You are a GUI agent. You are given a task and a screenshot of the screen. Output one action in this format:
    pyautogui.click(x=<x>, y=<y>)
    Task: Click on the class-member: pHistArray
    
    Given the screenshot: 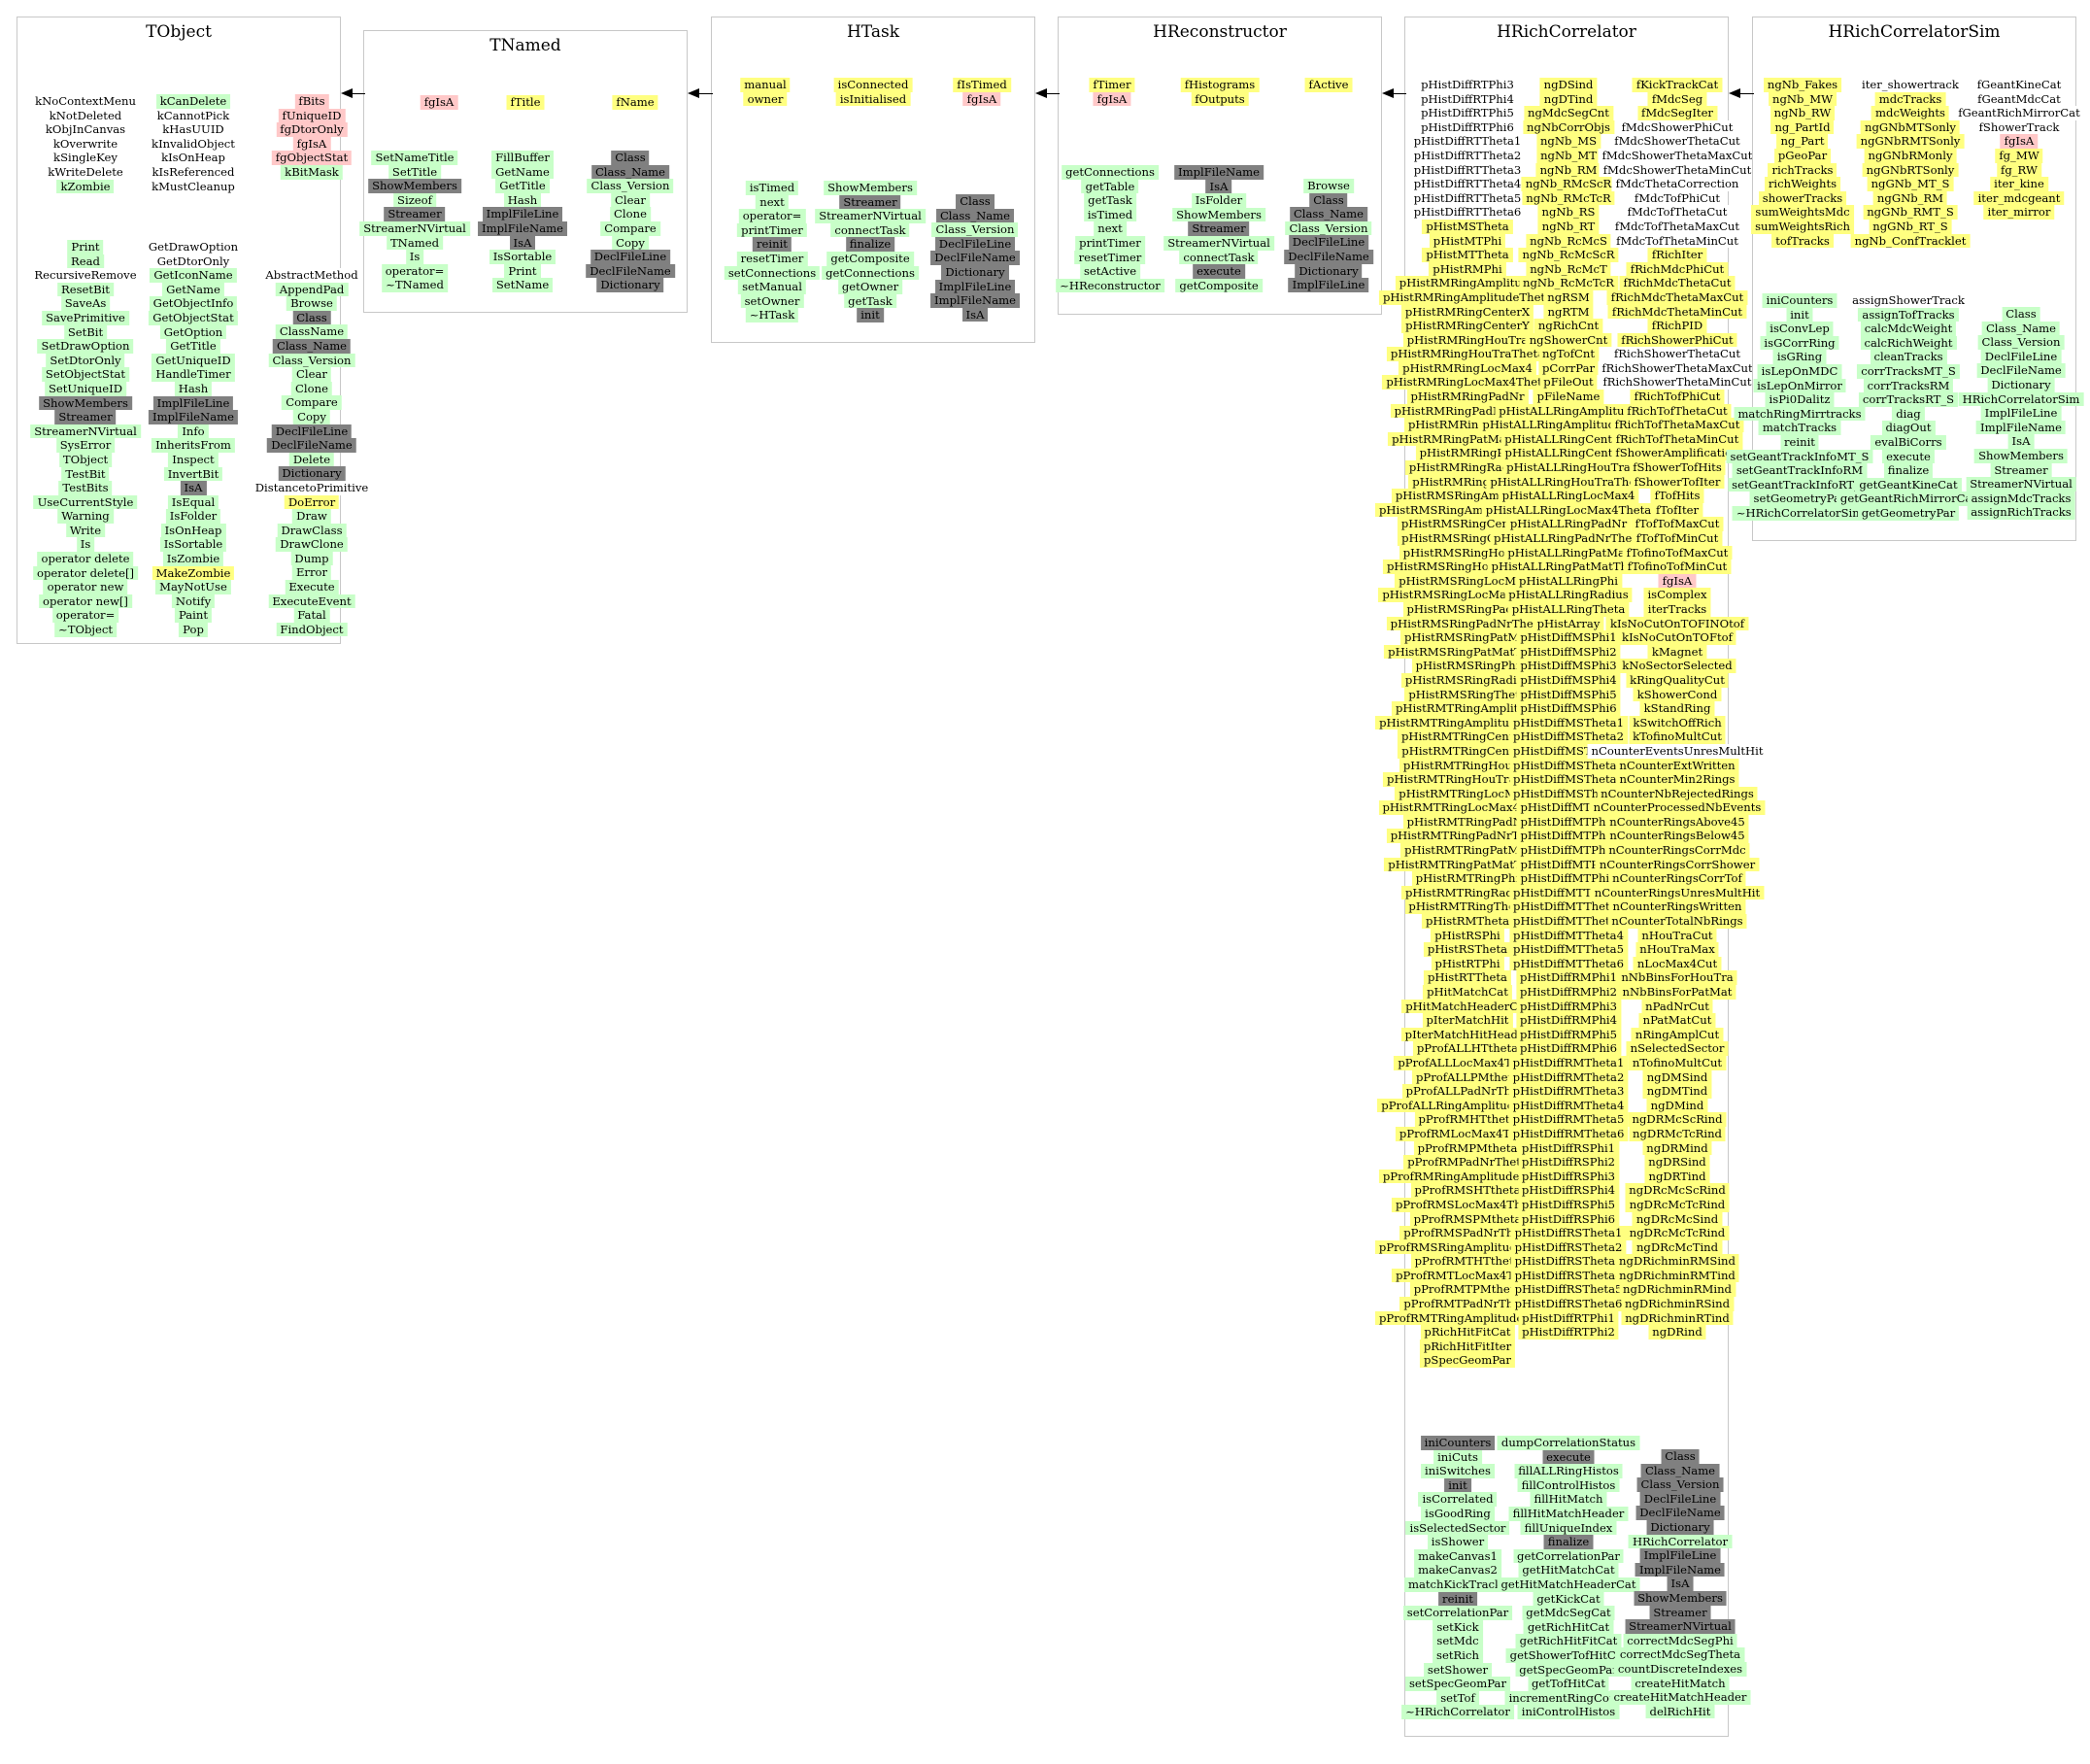 What is the action you would take?
    pyautogui.click(x=1568, y=623)
    